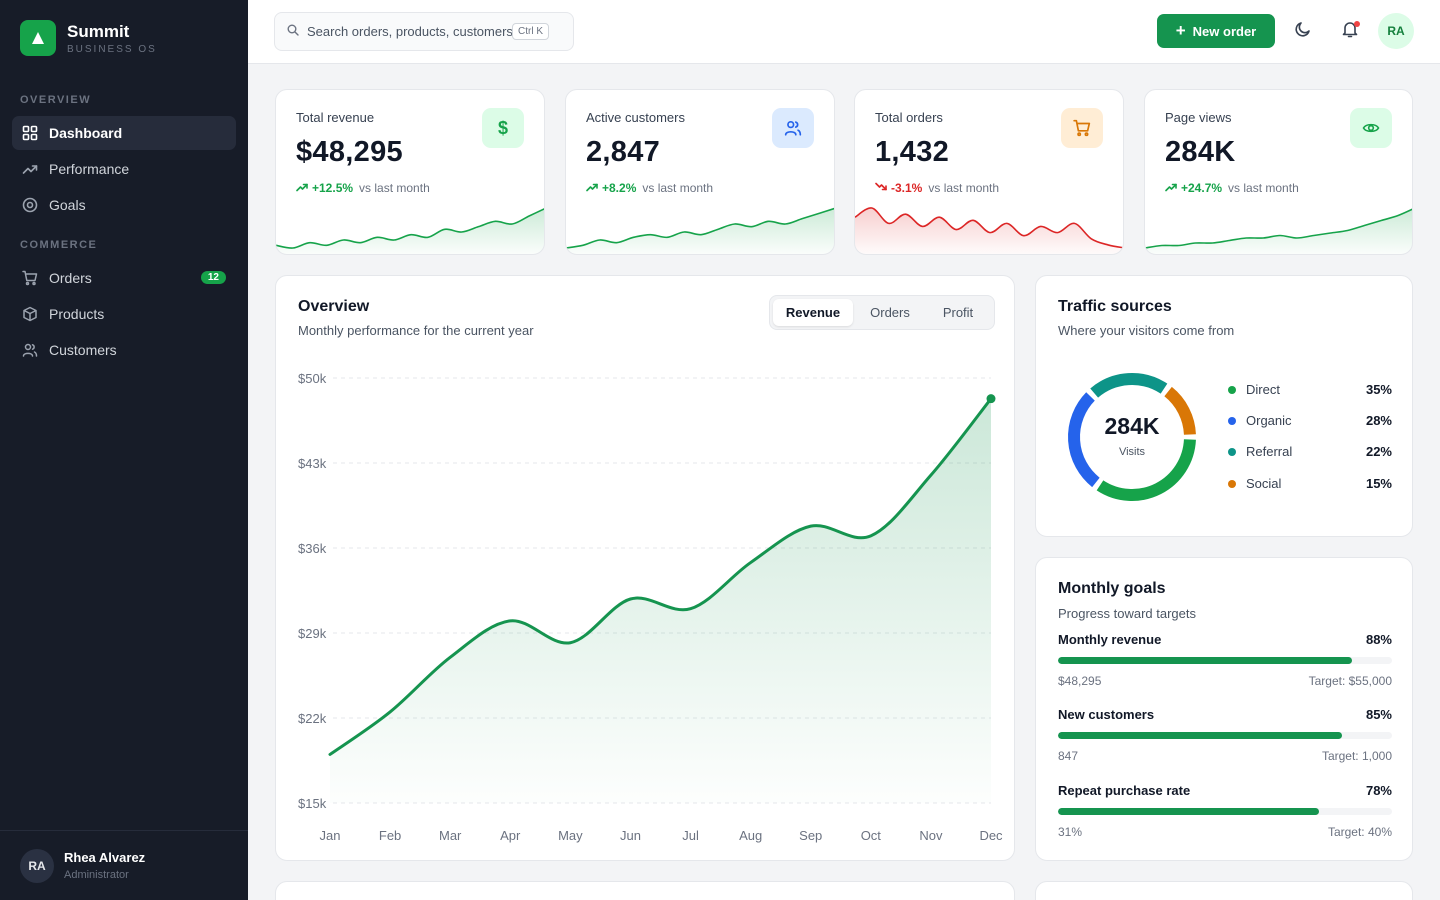 This screenshot has height=900, width=1440. I want to click on revenue-point, so click(991, 399).